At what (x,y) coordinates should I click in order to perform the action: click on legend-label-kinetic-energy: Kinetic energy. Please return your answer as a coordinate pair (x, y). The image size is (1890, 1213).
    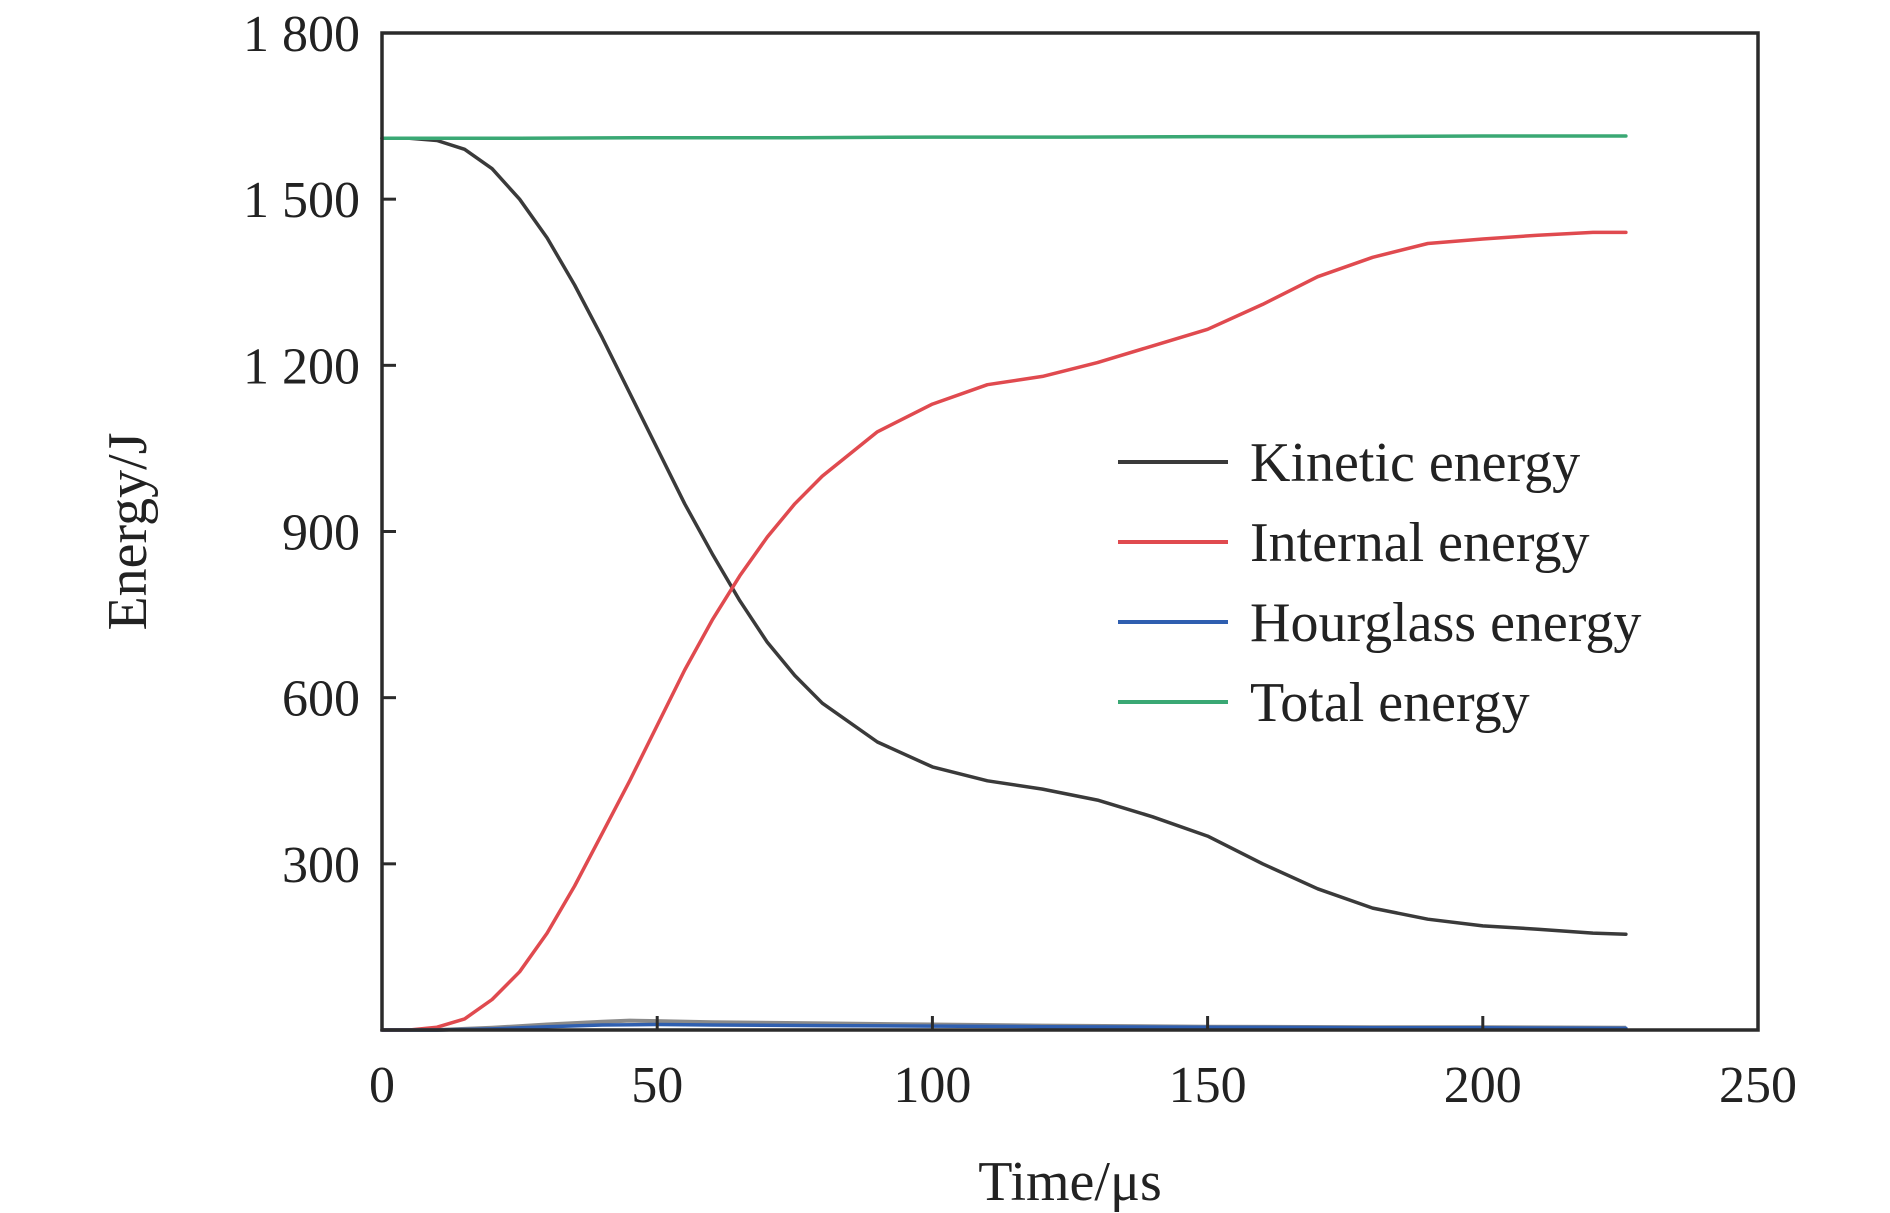
    Looking at the image, I should click on (1415, 463).